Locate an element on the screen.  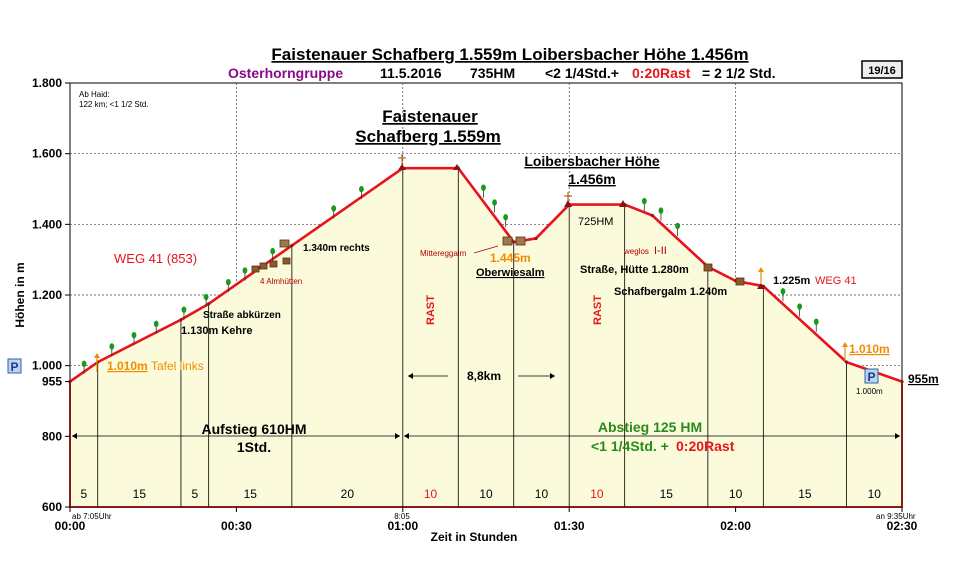
summit-2-label: 1.456m is located at coordinates (591, 179).